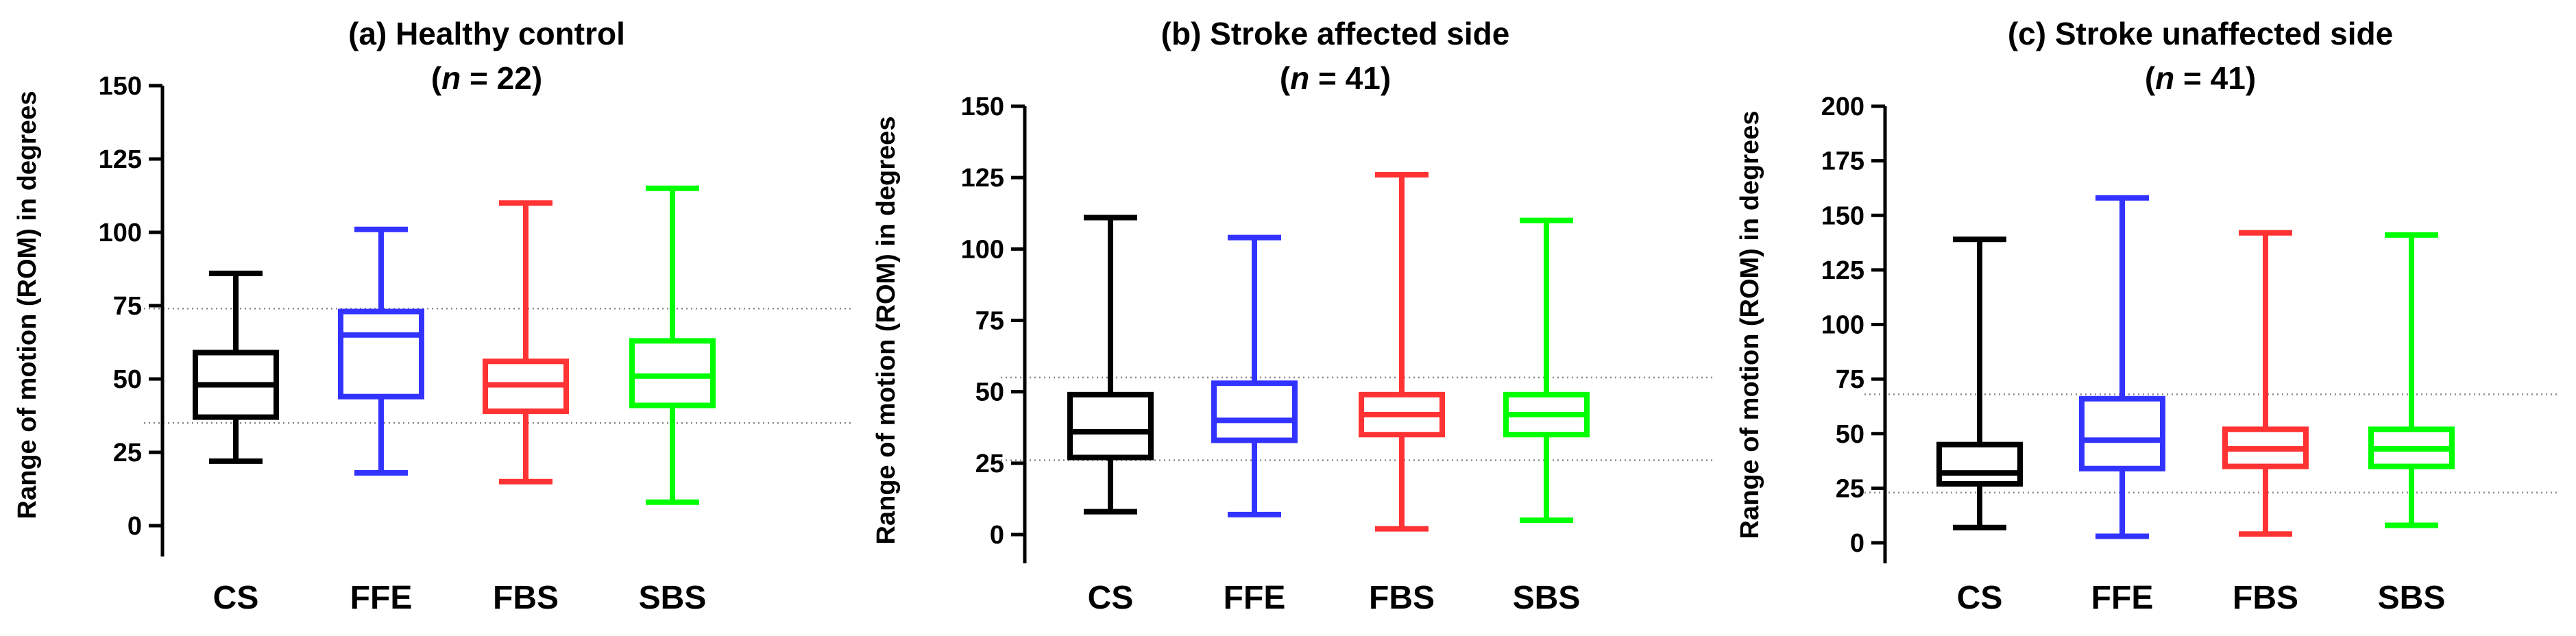  Describe the element at coordinates (486, 78) in the screenshot. I see `sample-size-label: (n = 22)` at that location.